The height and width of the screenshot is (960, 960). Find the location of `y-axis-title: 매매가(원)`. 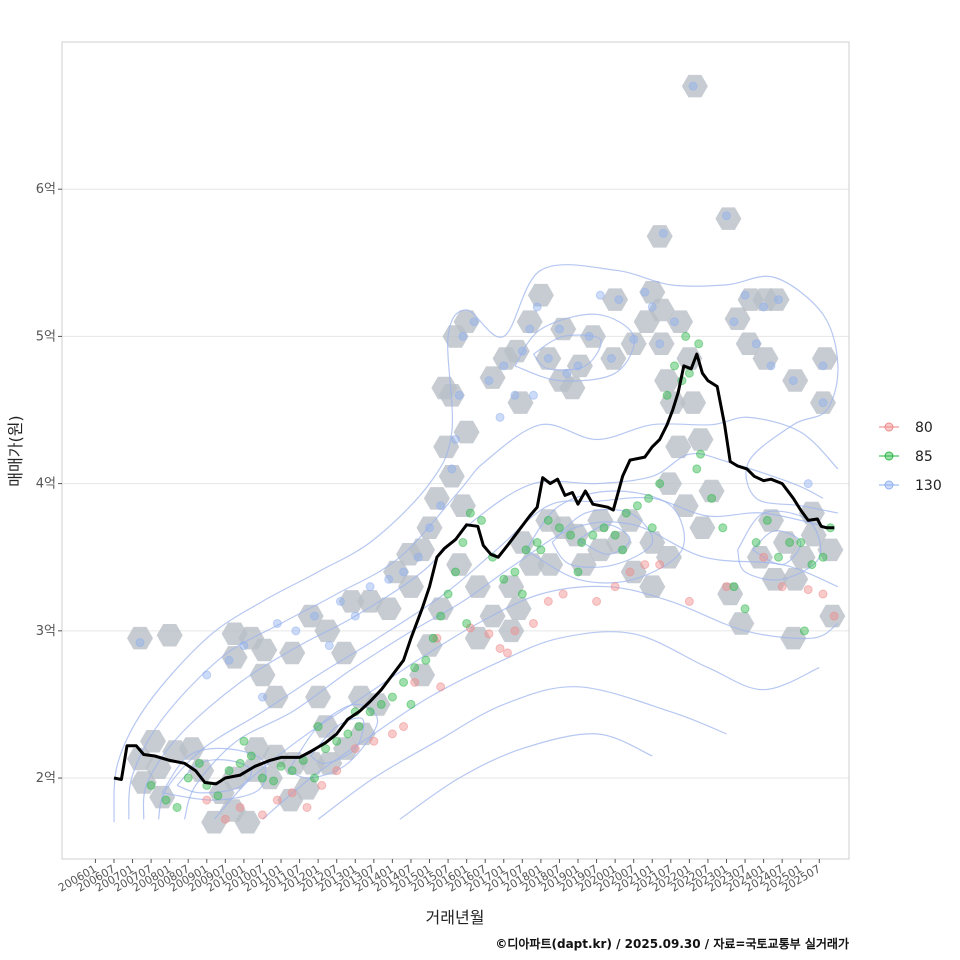

y-axis-title: 매매가(원) is located at coordinates (15, 450).